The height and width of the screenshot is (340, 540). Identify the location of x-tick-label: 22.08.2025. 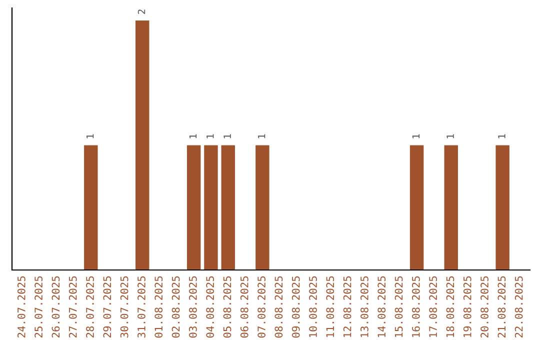
(518, 307).